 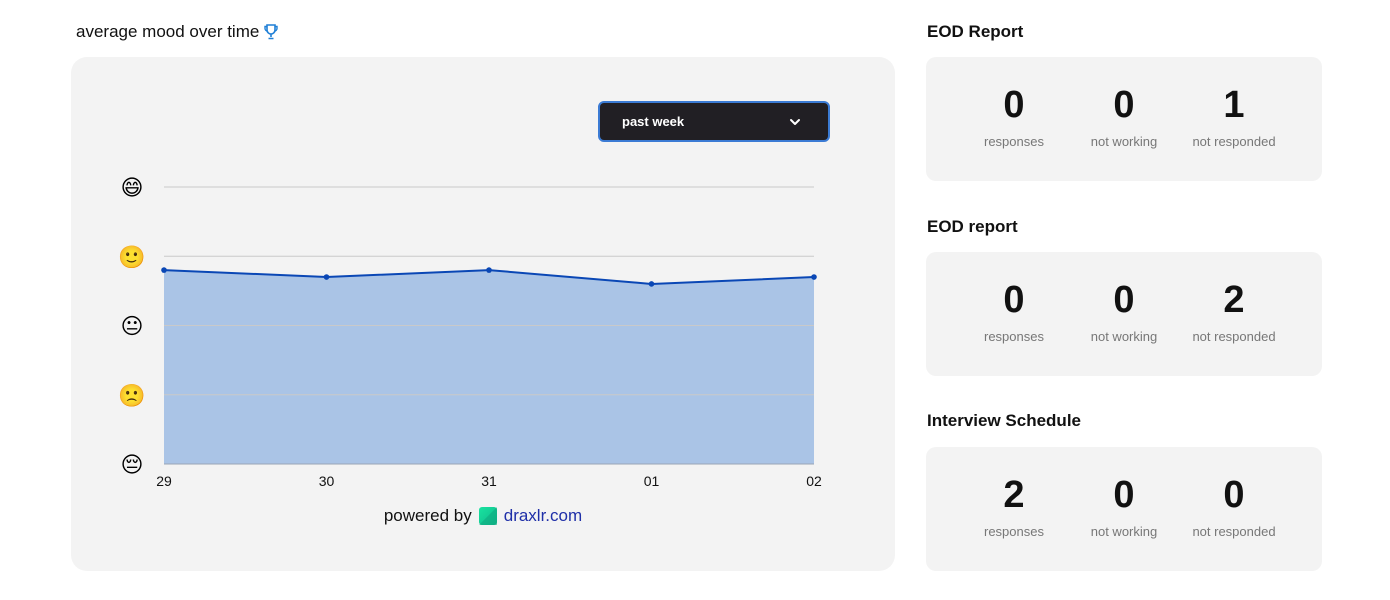 What do you see at coordinates (132, 464) in the screenshot?
I see `mood-level-icon: 😔` at bounding box center [132, 464].